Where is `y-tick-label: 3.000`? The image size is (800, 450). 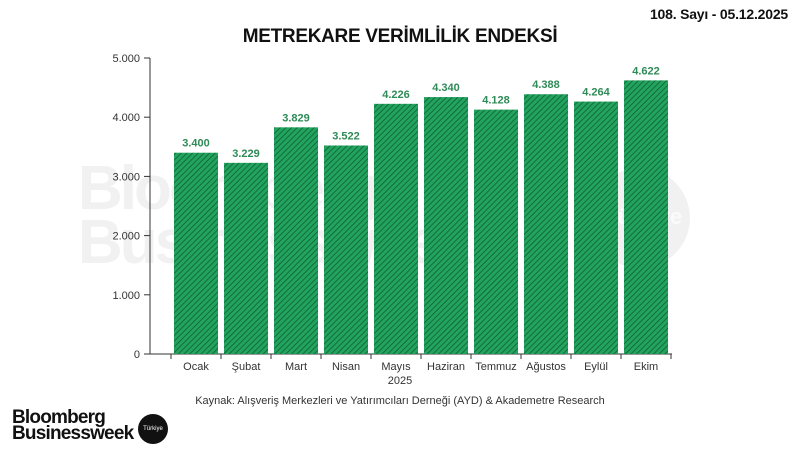
y-tick-label: 3.000 is located at coordinates (126, 177).